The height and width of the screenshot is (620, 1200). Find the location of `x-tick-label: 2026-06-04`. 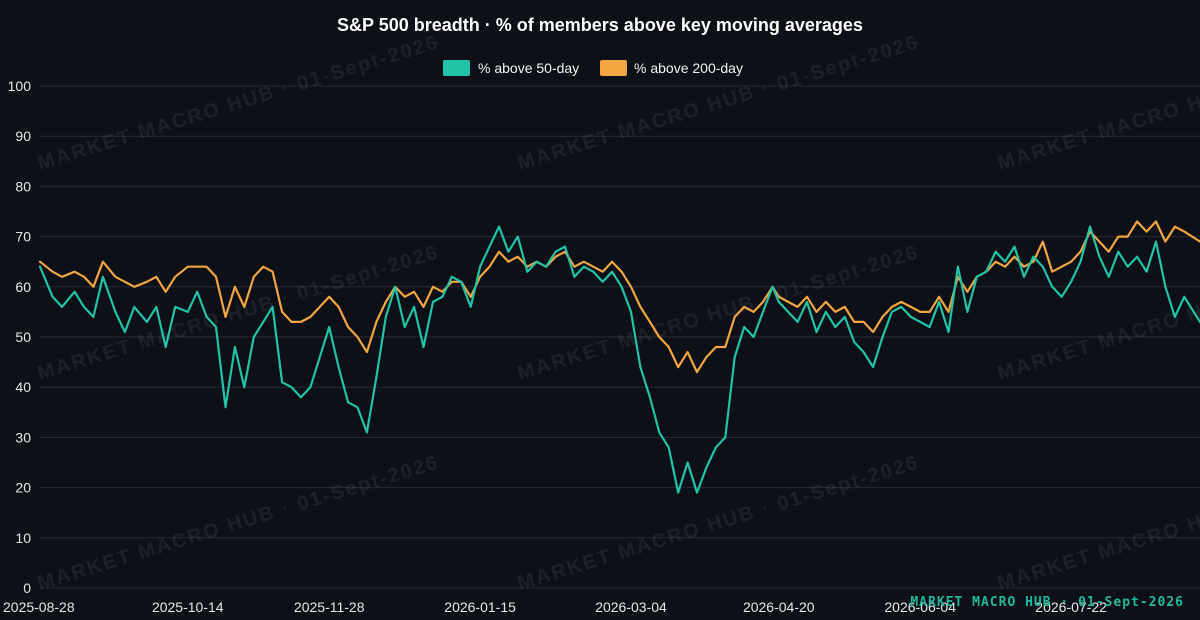

x-tick-label: 2026-06-04 is located at coordinates (920, 607).